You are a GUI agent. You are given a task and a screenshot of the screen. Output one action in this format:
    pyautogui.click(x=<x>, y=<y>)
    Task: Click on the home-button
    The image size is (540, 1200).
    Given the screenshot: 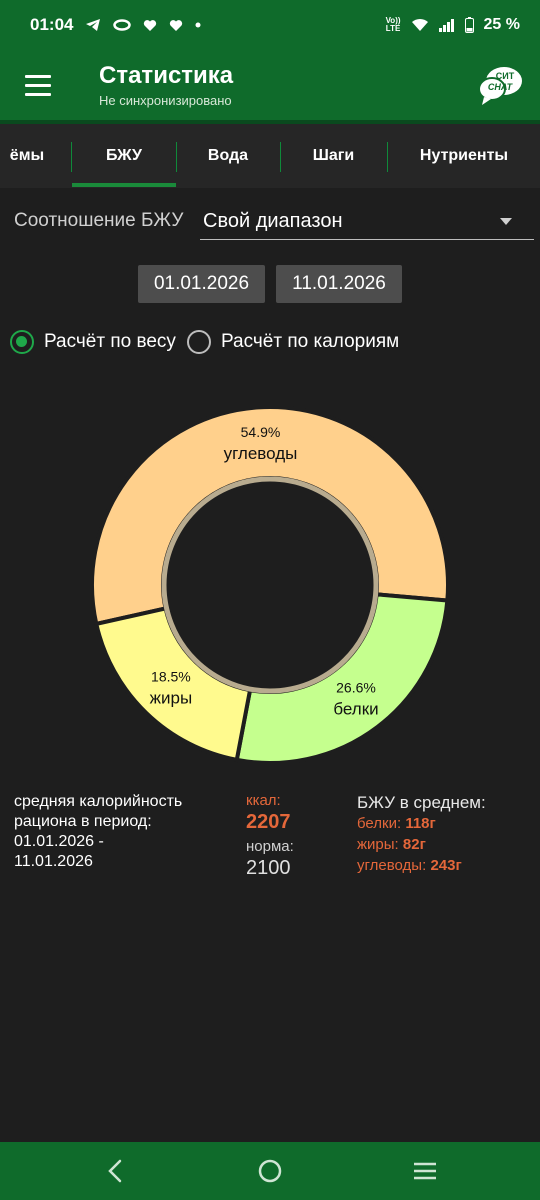 What is the action you would take?
    pyautogui.click(x=270, y=1171)
    